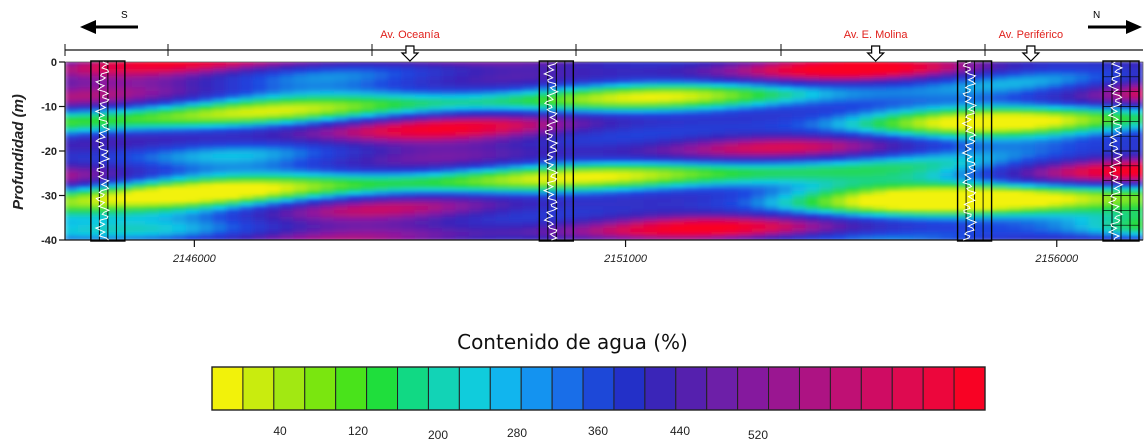  I want to click on colorbar-tick-label: 520, so click(758, 435).